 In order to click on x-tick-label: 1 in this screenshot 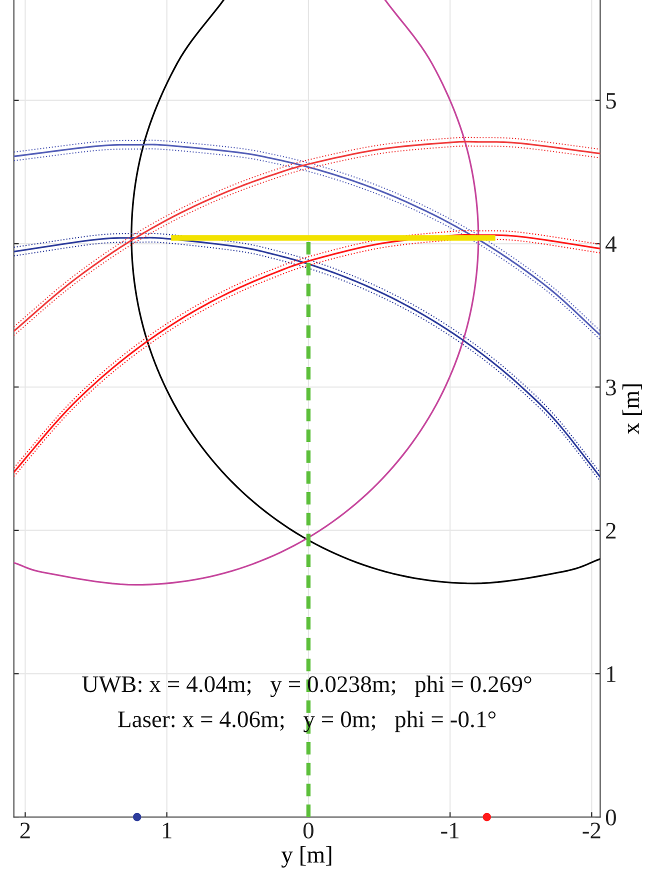, I will do `click(167, 830)`.